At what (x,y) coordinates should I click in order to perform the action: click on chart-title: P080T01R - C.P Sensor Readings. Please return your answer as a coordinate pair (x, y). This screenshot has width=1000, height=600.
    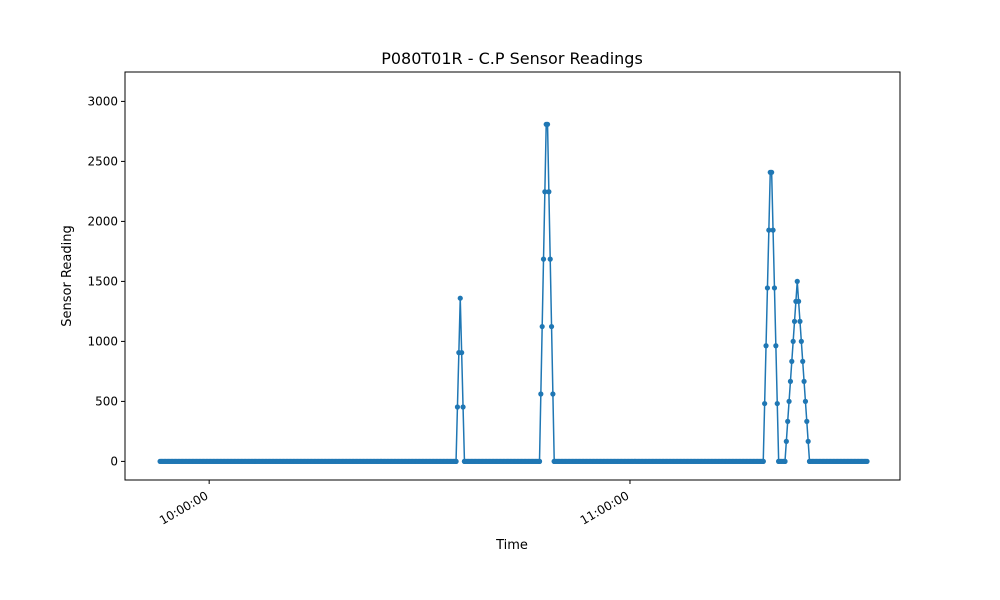
    Looking at the image, I should click on (512, 58).